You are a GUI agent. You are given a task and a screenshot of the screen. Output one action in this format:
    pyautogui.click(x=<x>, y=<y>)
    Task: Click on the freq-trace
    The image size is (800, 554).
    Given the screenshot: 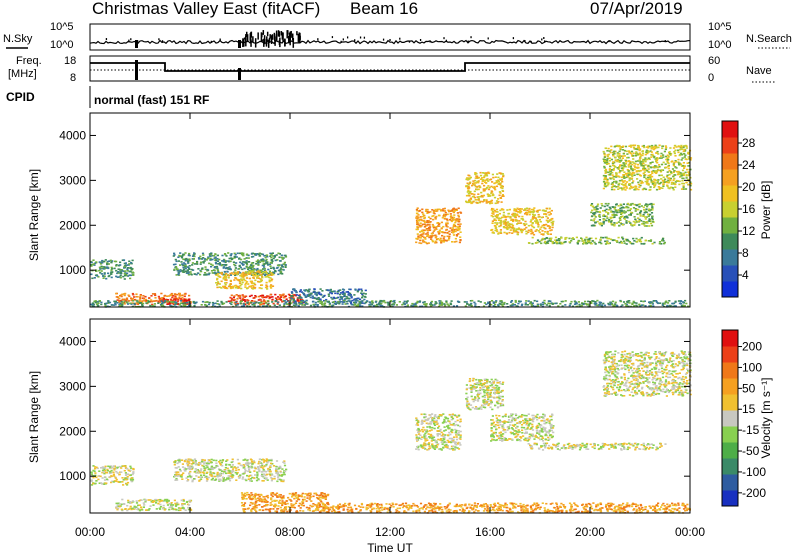 What is the action you would take?
    pyautogui.click(x=390, y=67)
    